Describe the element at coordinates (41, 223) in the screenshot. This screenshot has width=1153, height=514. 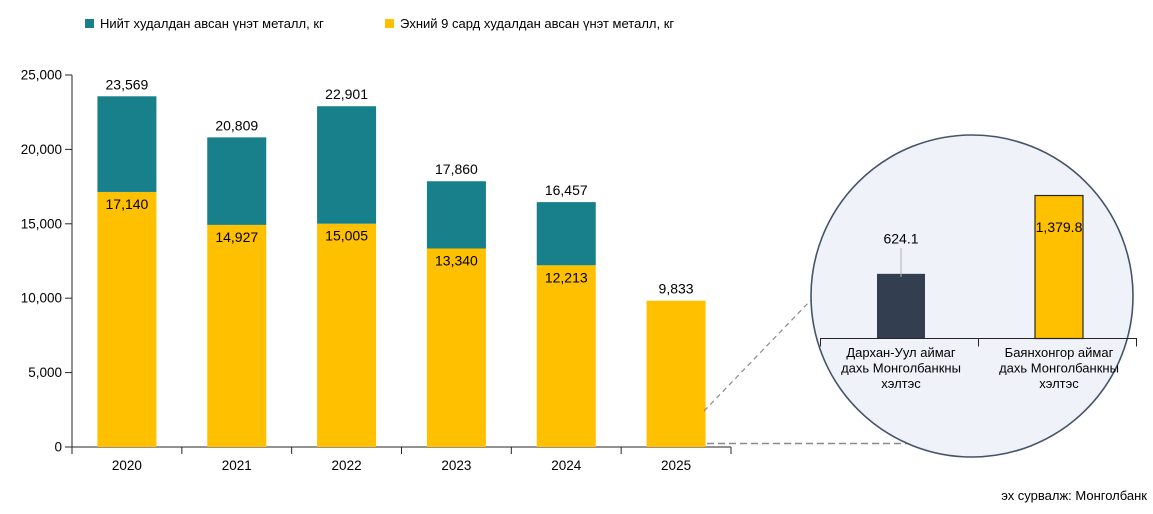
I see `y-axis-tick-label: 15,000` at that location.